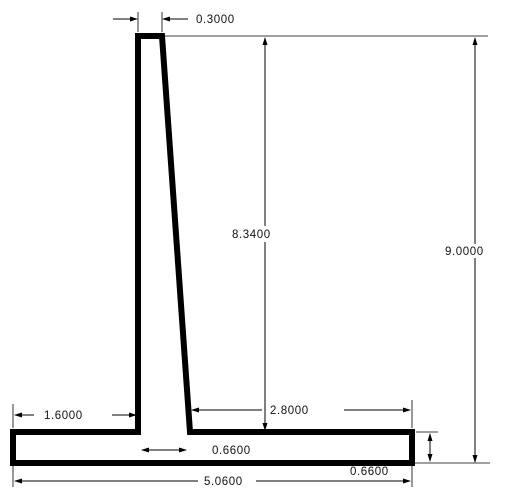  Describe the element at coordinates (150, 22) in the screenshot. I see `stem-top-width-dimension` at that location.